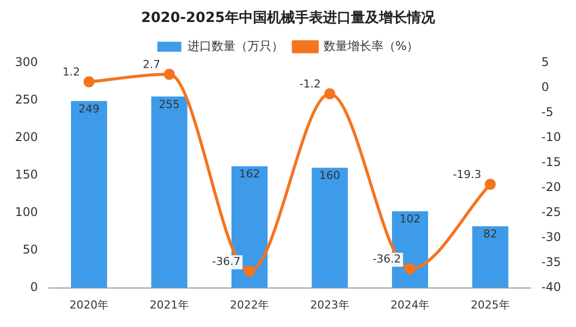 The height and width of the screenshot is (327, 576). What do you see at coordinates (551, 161) in the screenshot?
I see `y2-tick-label: -15` at bounding box center [551, 161].